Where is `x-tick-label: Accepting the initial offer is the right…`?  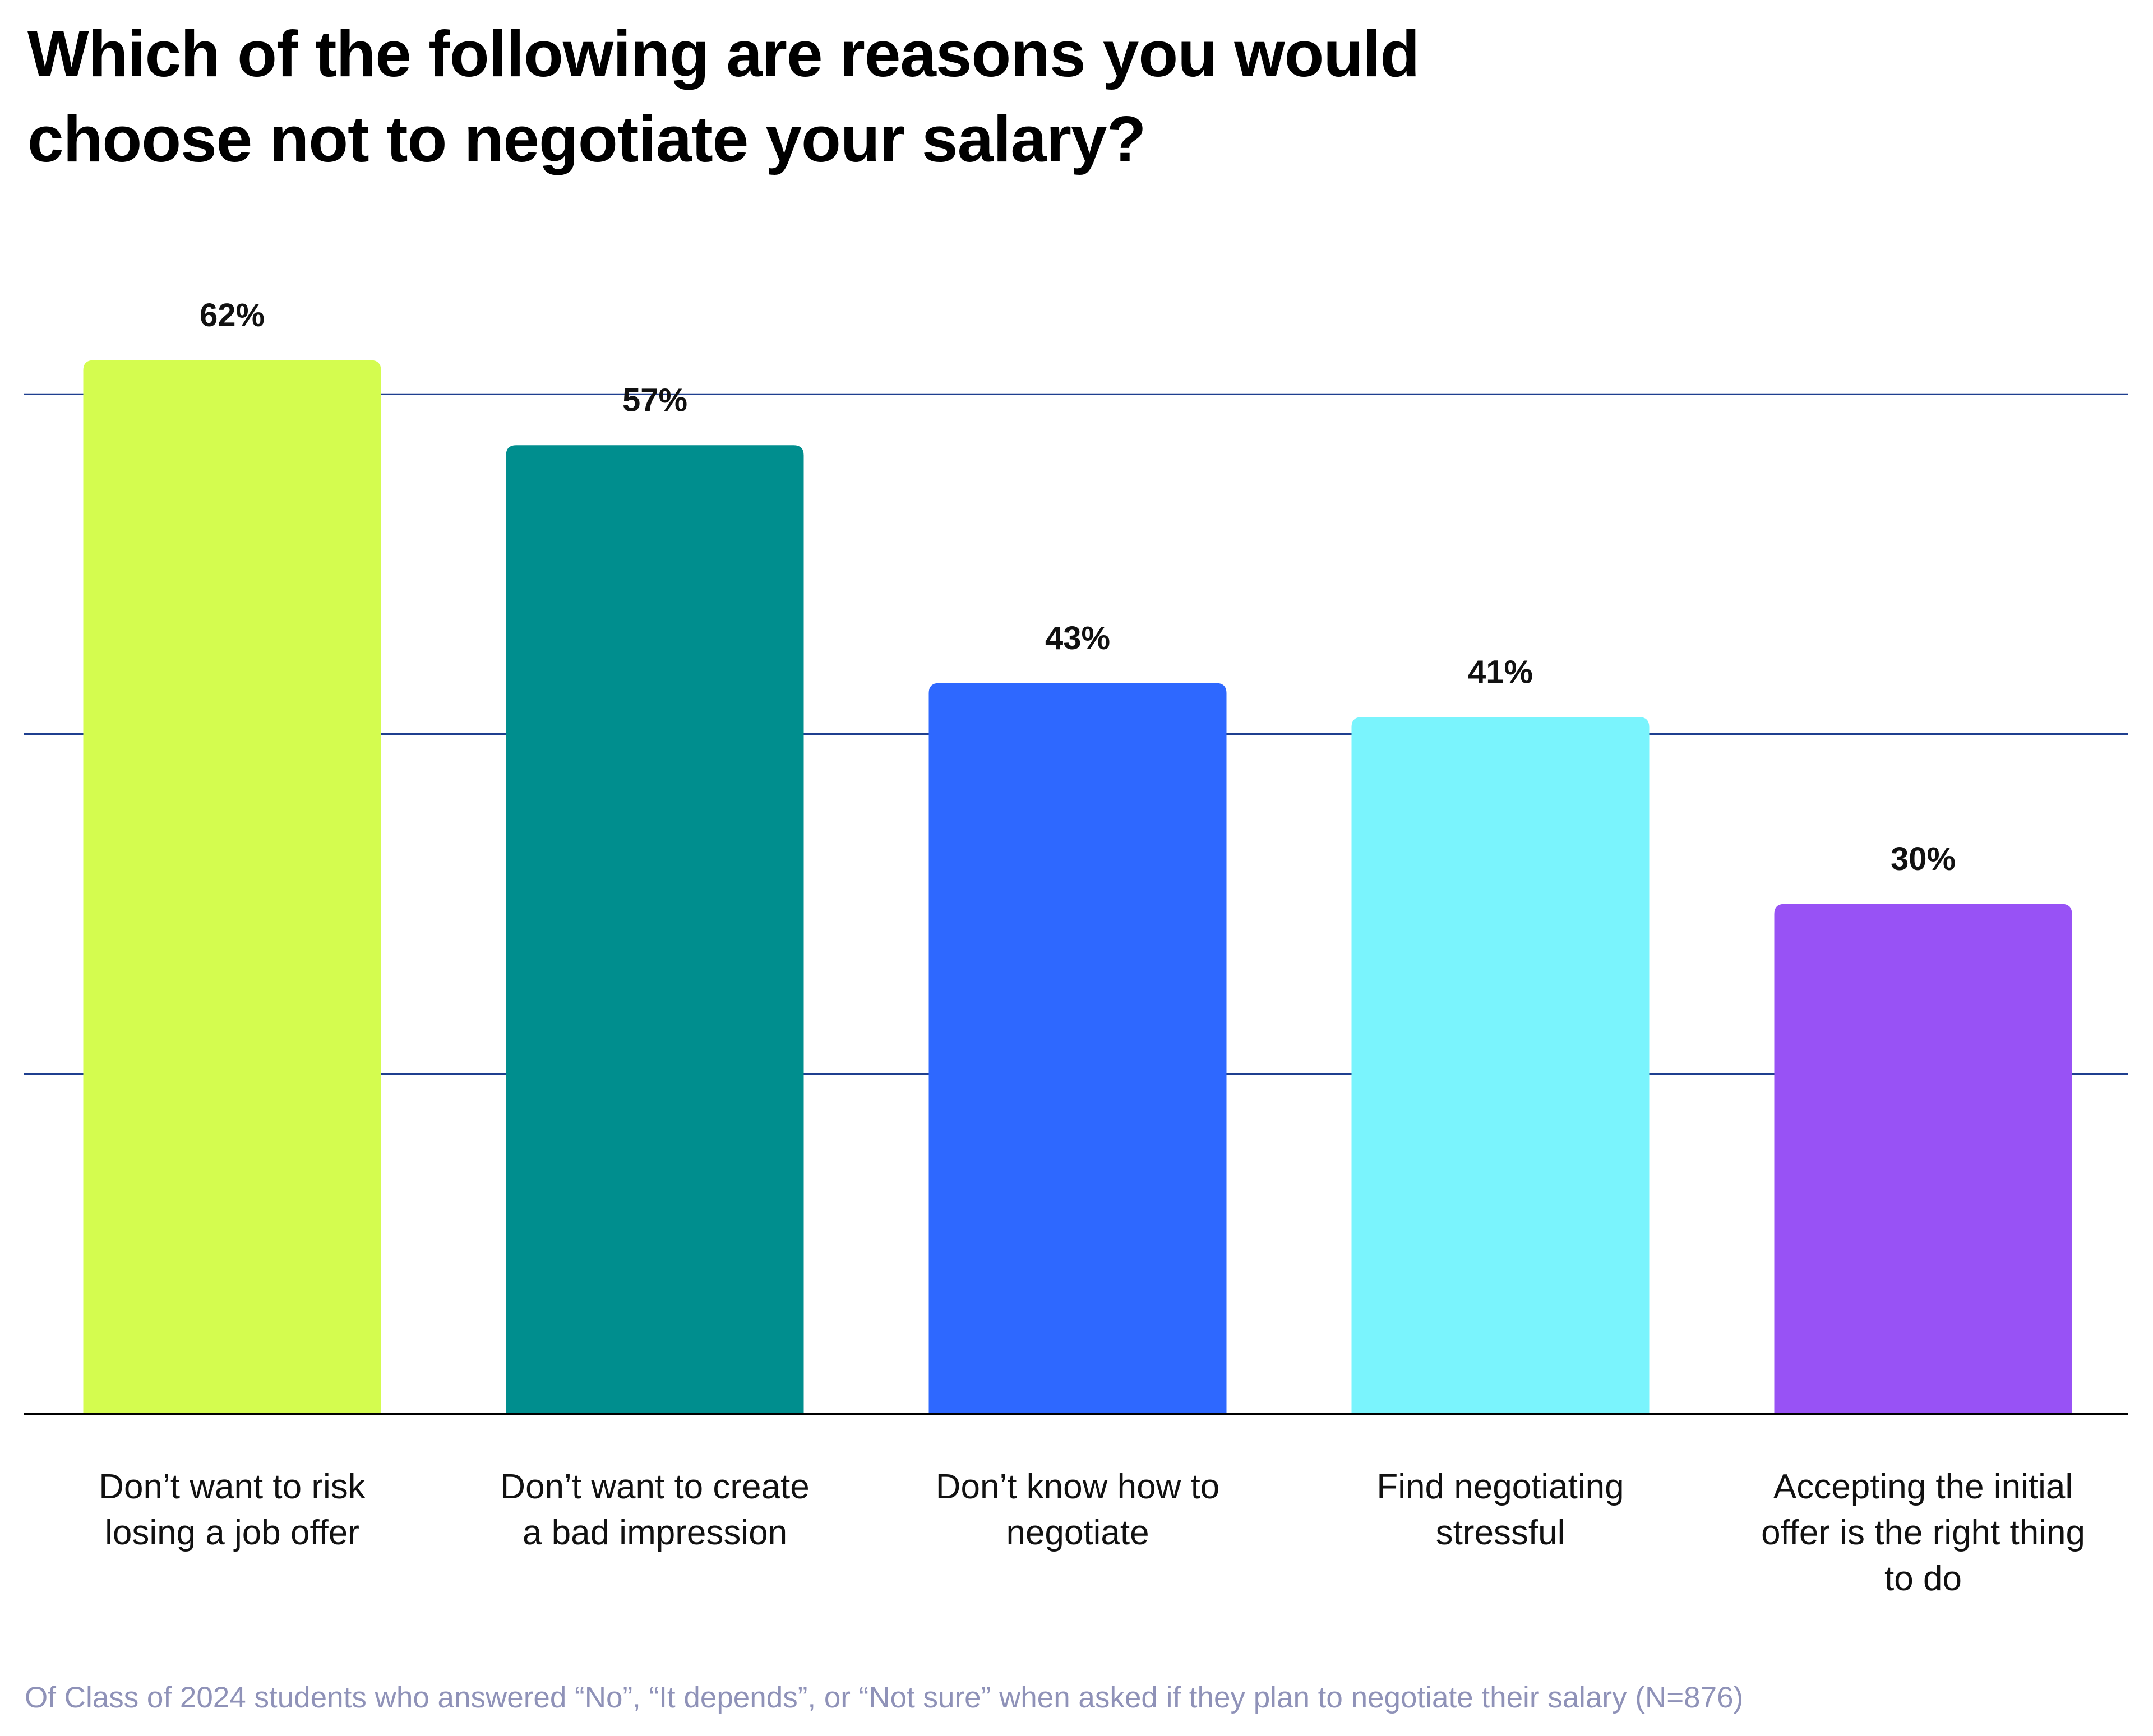
x-tick-label: Accepting the initial offer is the right… is located at coordinates (1923, 1533).